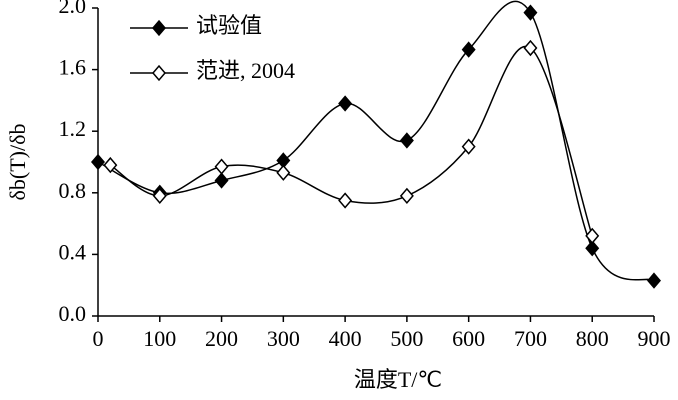  What do you see at coordinates (73, 9) in the screenshot?
I see `y-tick-label: 2.0` at bounding box center [73, 9].